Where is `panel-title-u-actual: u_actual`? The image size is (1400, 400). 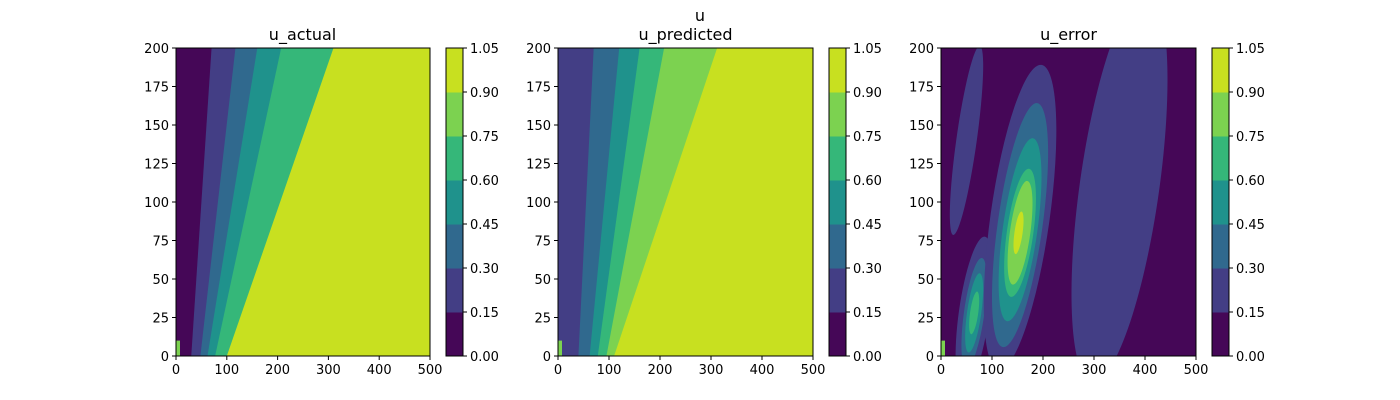
panel-title-u-actual: u_actual is located at coordinates (302, 35).